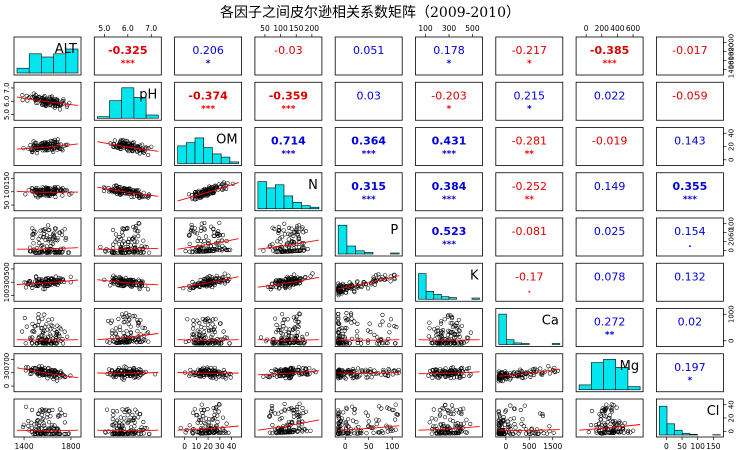  I want to click on tick-label: 200, so click(602, 28).